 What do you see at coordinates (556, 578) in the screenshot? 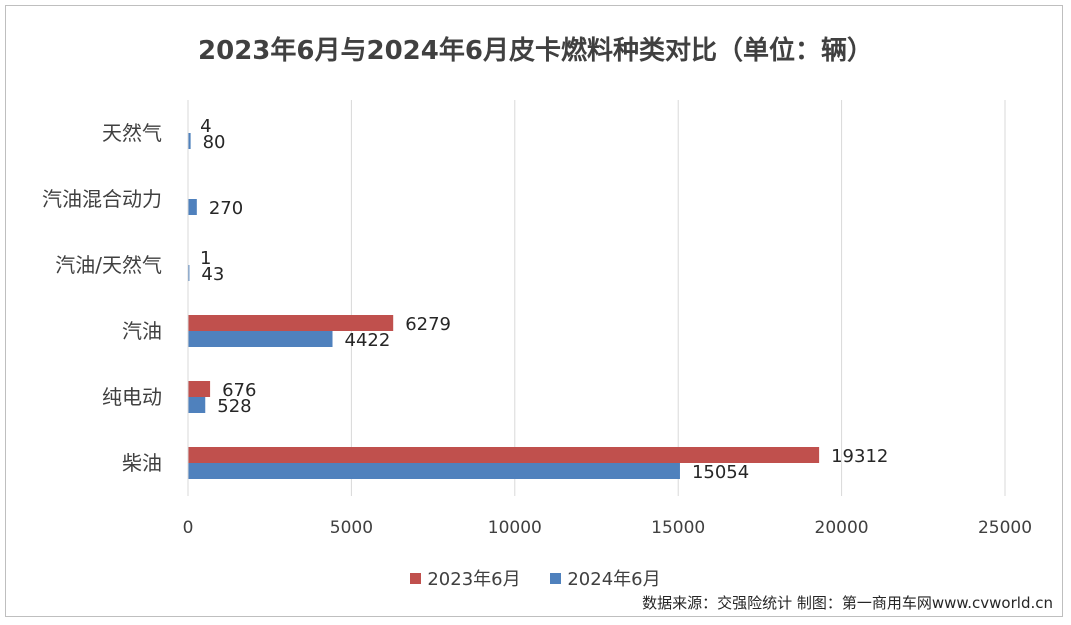
I see `legend-swatch-2024` at bounding box center [556, 578].